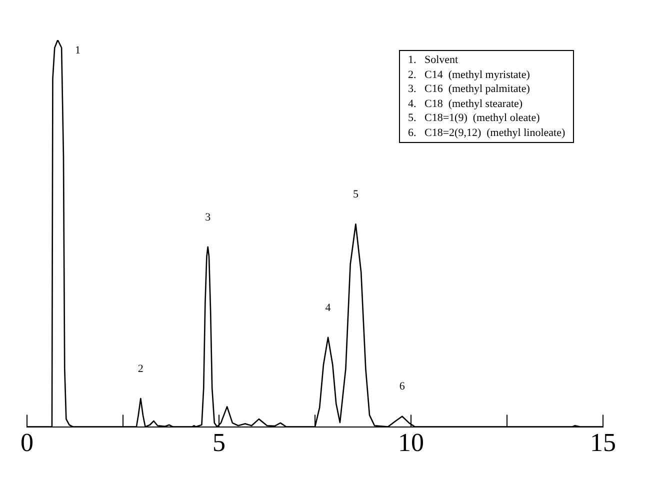 The image size is (650, 484). Describe the element at coordinates (328, 308) in the screenshot. I see `annotation: 4` at that location.